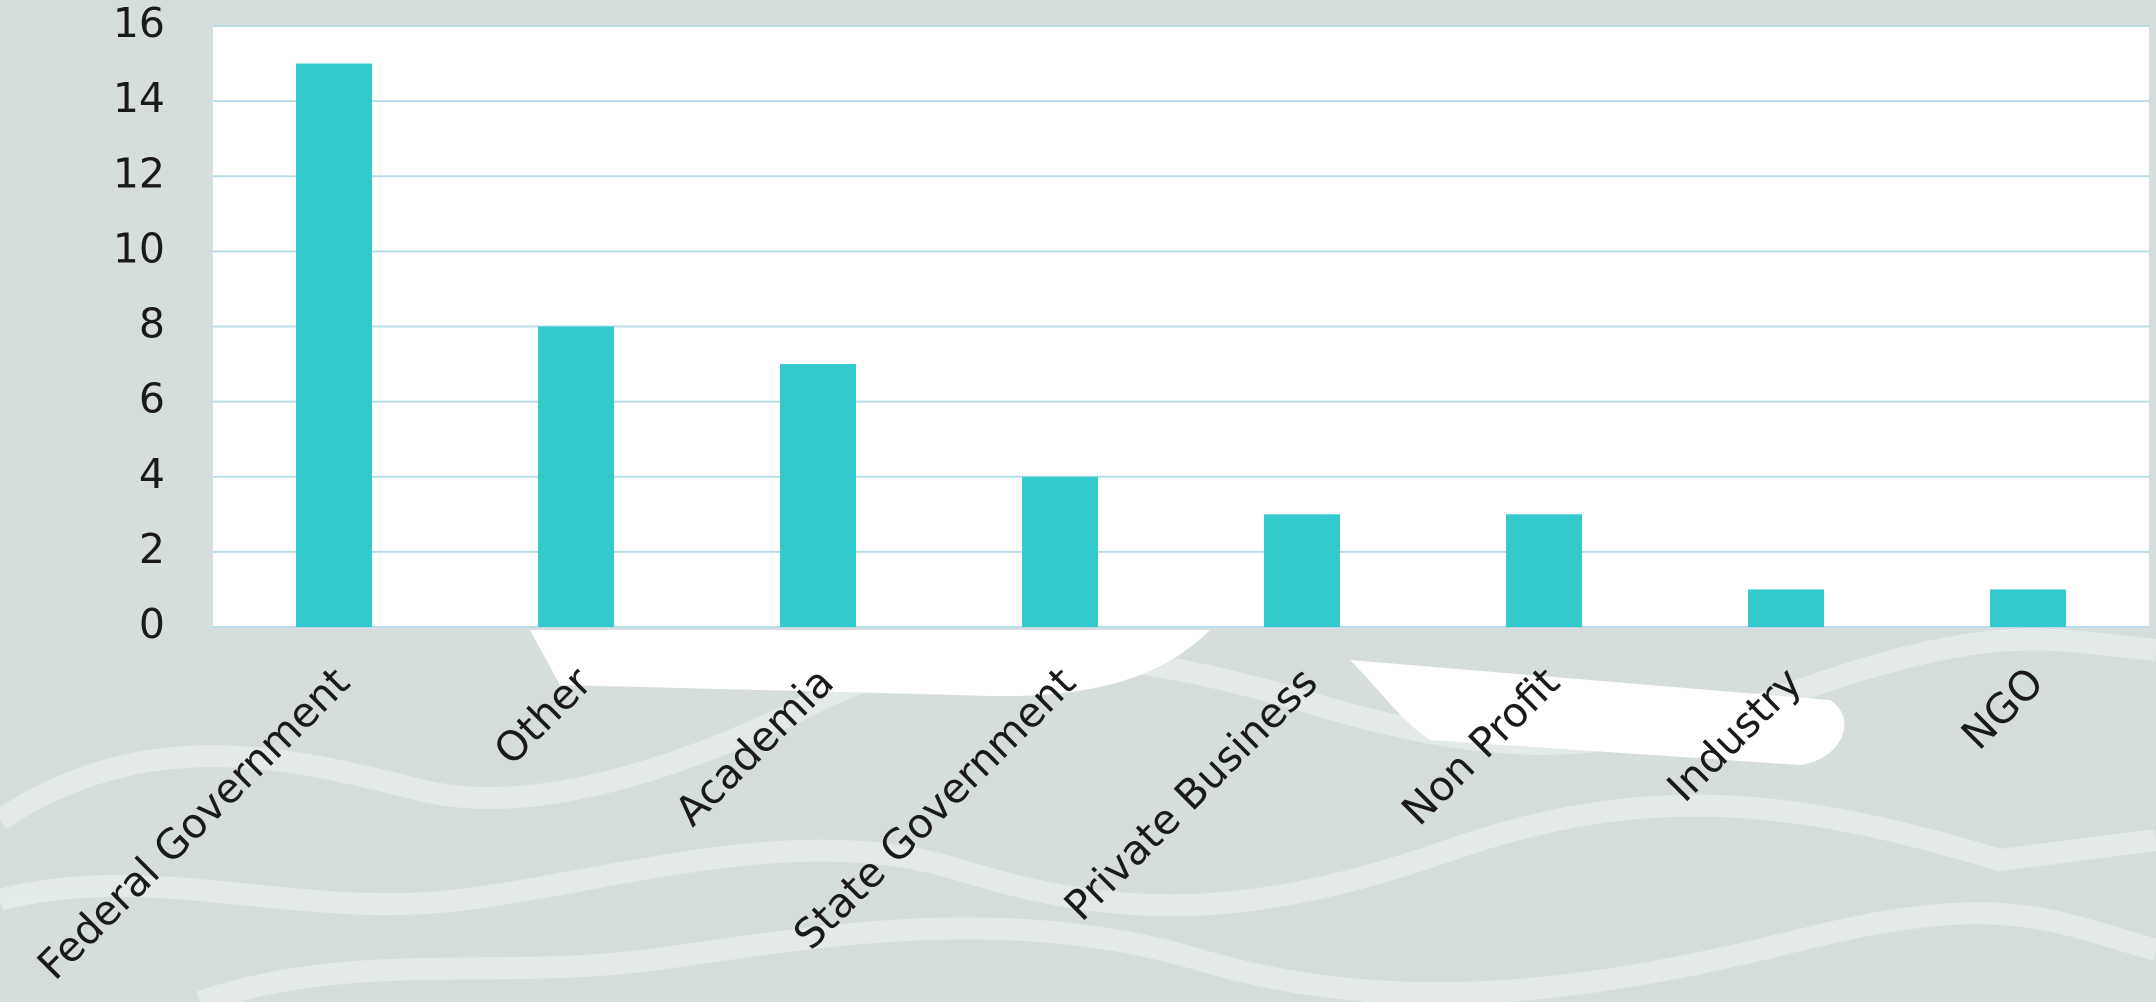 This screenshot has height=1002, width=2156. I want to click on y-tick-label: 2, so click(152, 549).